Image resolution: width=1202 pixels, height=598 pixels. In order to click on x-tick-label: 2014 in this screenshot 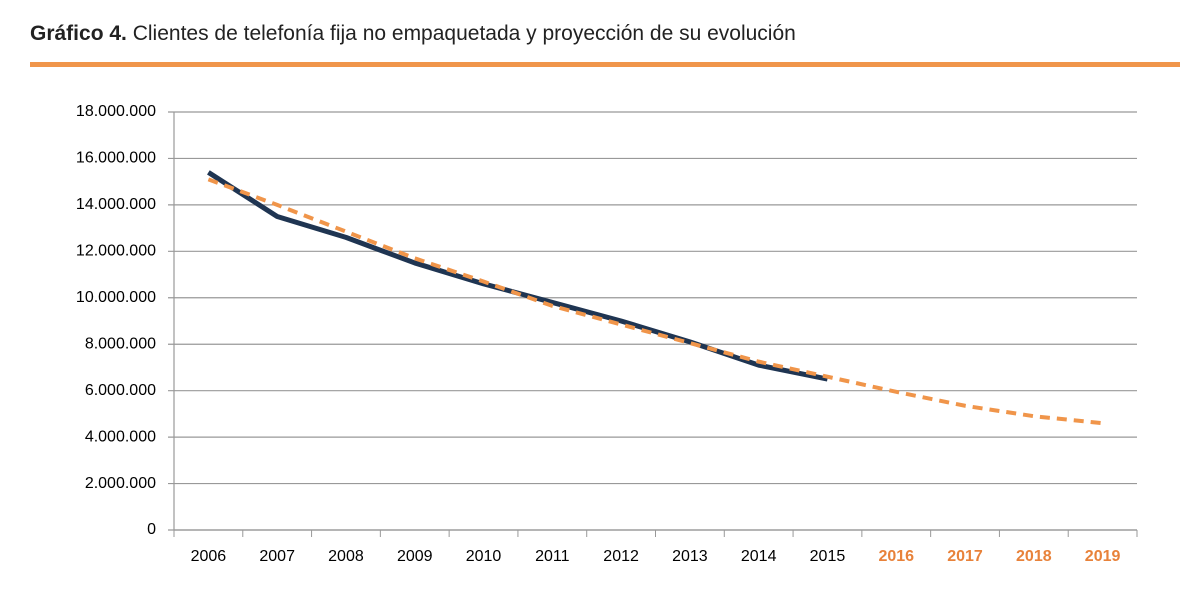, I will do `click(759, 556)`.